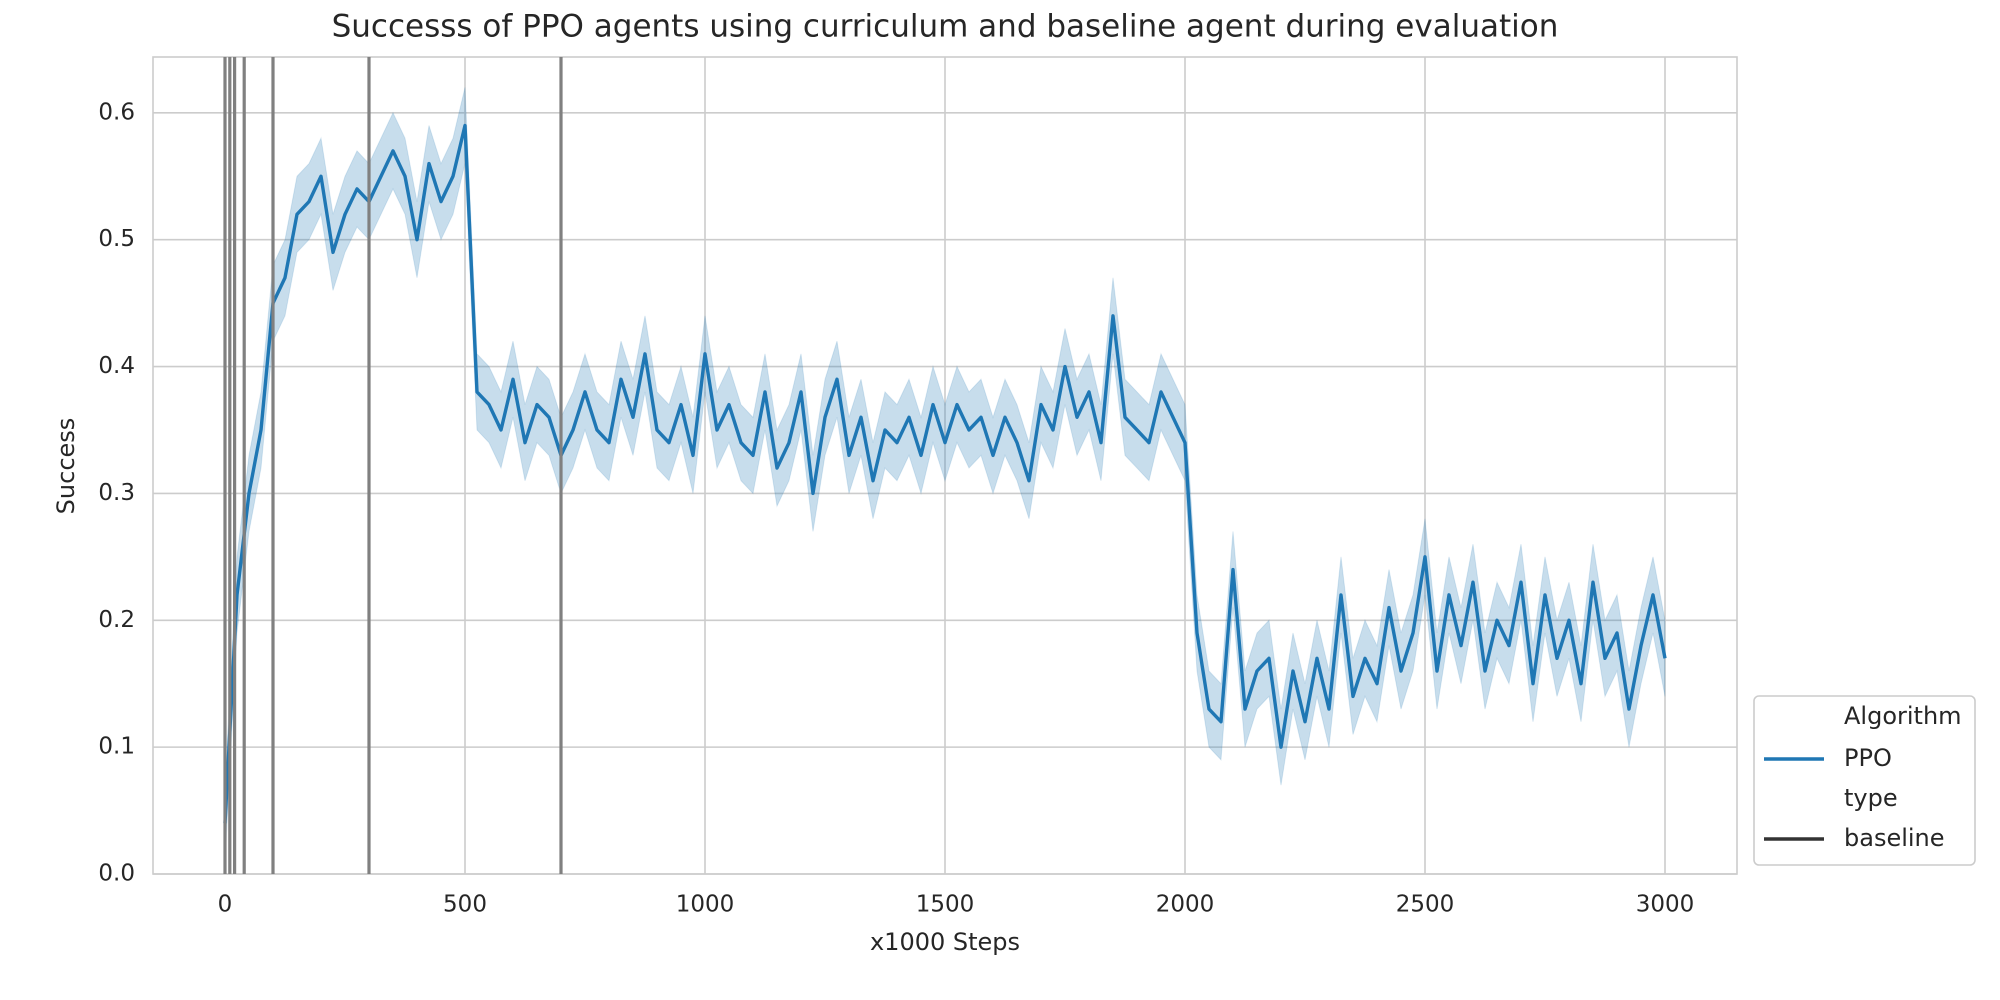  Describe the element at coordinates (116, 747) in the screenshot. I see `y-tick-label: 0.1` at that location.